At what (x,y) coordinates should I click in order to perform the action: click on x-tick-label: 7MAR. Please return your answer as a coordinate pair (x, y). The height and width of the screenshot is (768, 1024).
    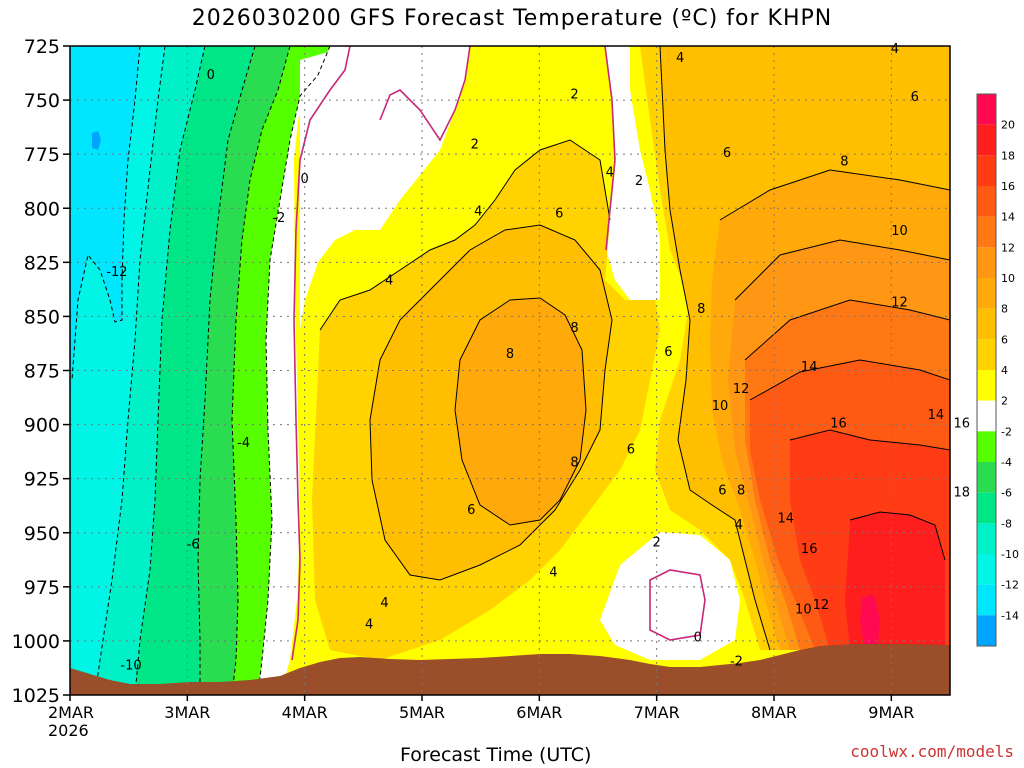
    Looking at the image, I should click on (657, 712).